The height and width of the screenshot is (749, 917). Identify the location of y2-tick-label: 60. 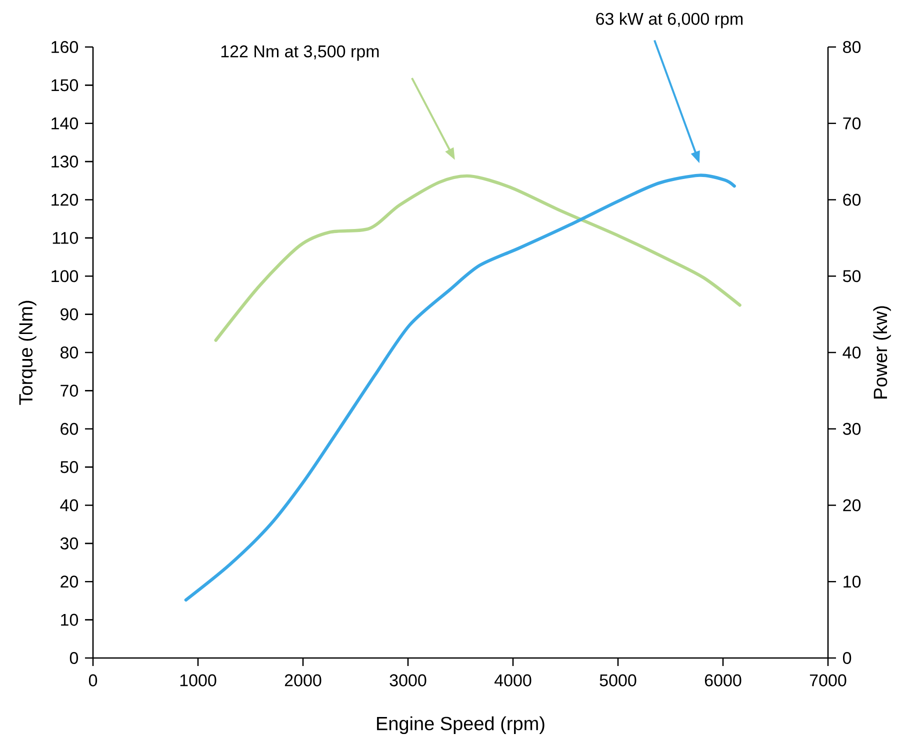
(852, 200).